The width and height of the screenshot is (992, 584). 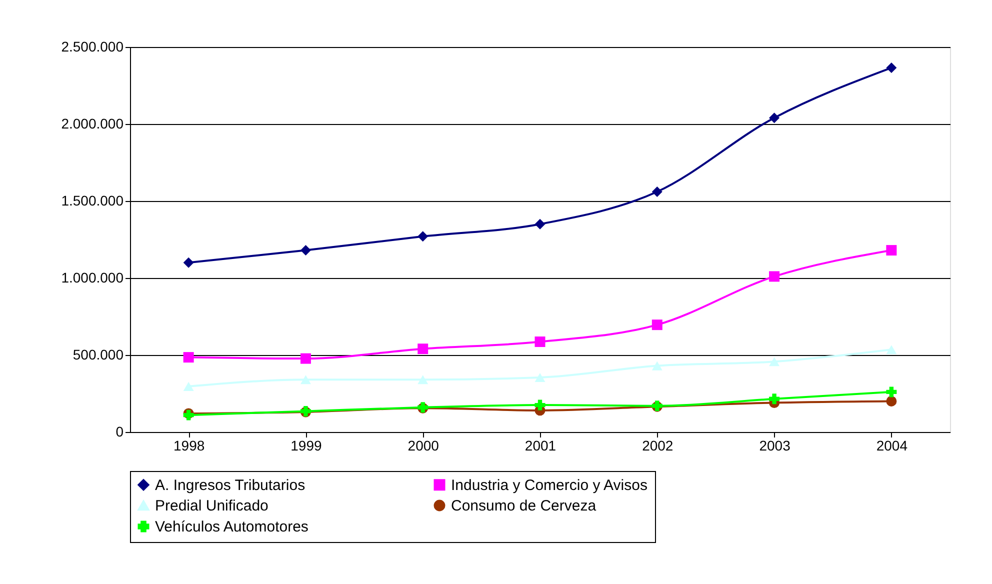 I want to click on y-tick-label: 1.000.000, so click(x=92, y=278).